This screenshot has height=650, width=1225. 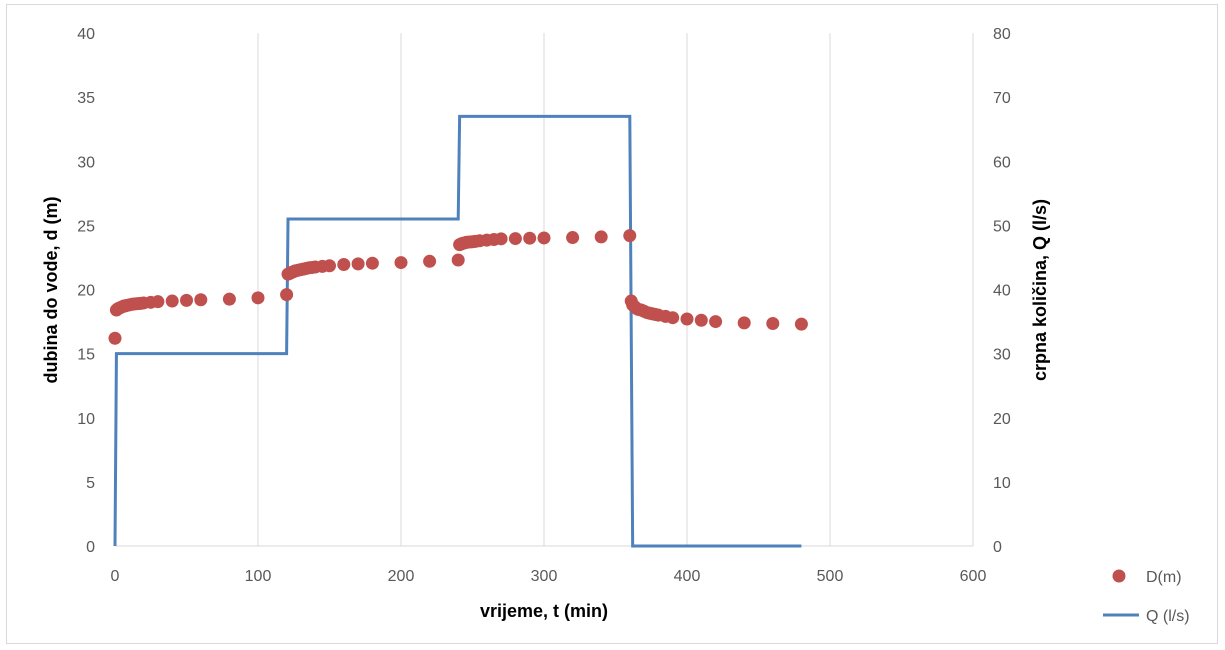 I want to click on y-tick-label-1: 5, so click(x=90, y=483).